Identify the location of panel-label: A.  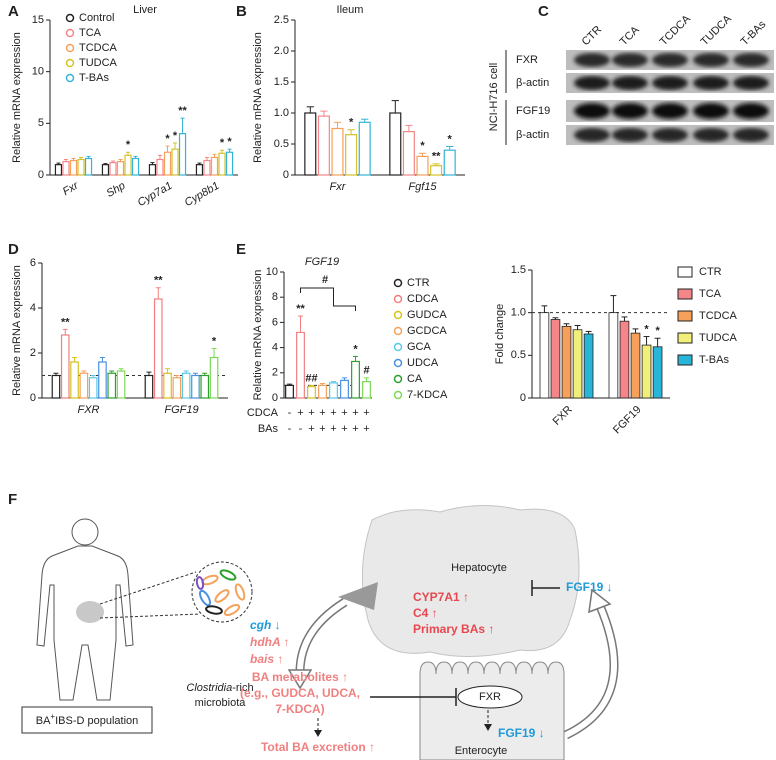
(13, 11).